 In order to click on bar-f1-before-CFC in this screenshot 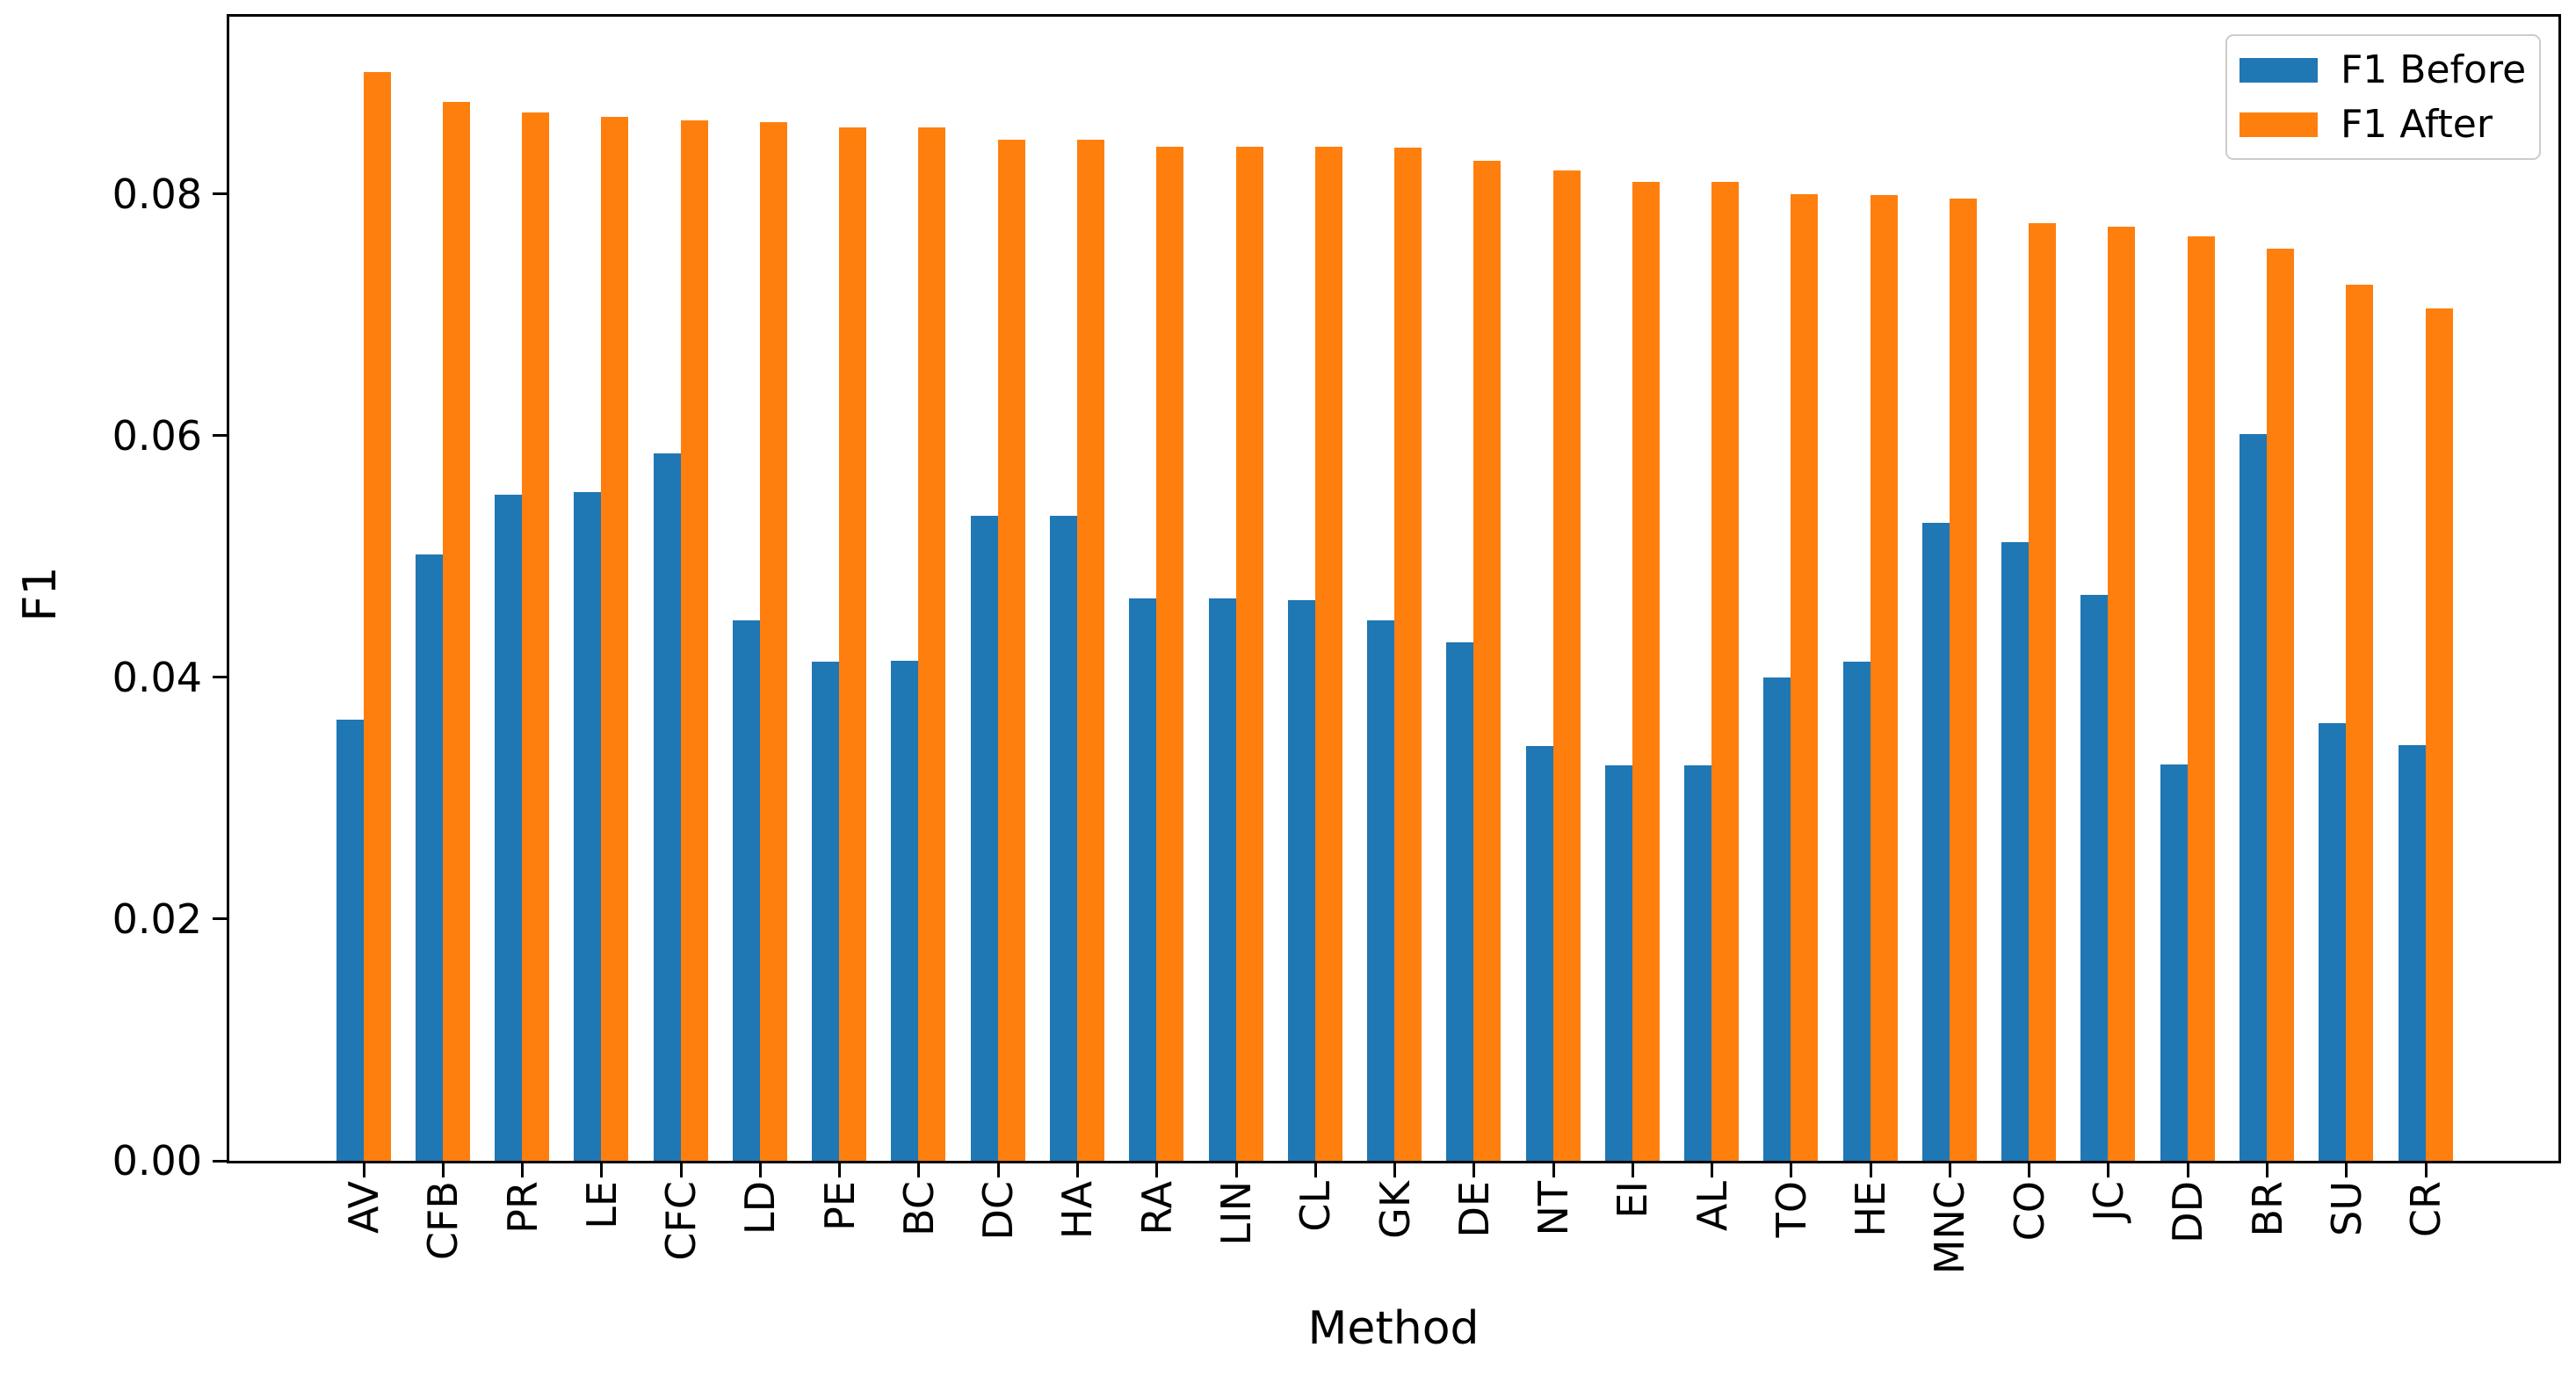, I will do `click(667, 807)`.